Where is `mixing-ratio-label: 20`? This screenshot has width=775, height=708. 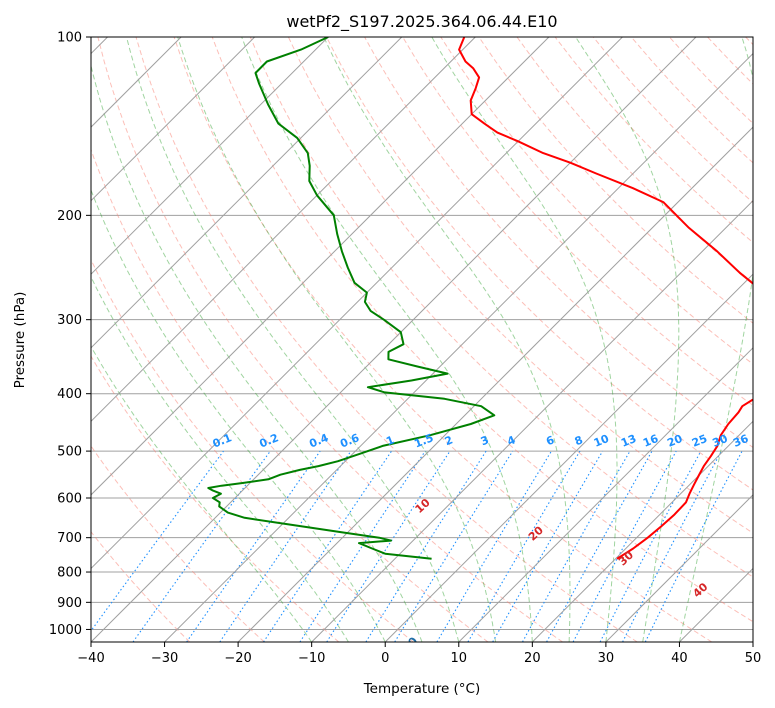
mixing-ratio-label: 20 is located at coordinates (674, 441).